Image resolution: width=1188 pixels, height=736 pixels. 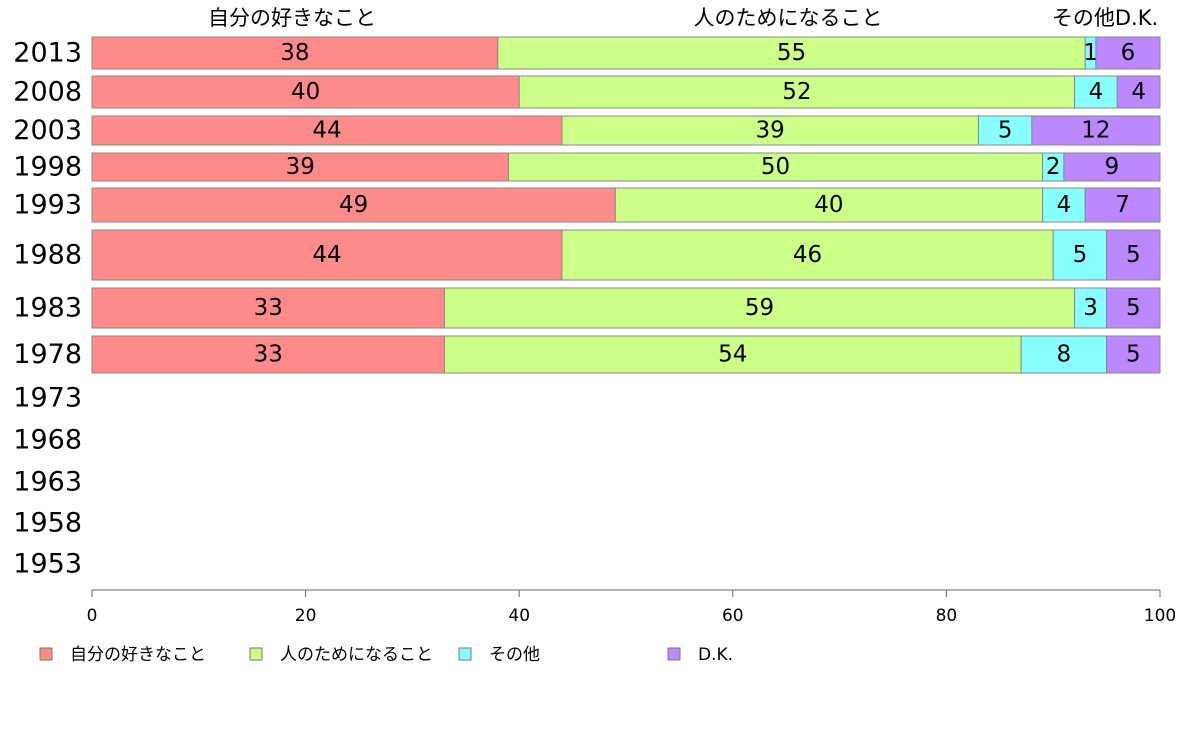 I want to click on legend-label-3: D.K., so click(x=715, y=655).